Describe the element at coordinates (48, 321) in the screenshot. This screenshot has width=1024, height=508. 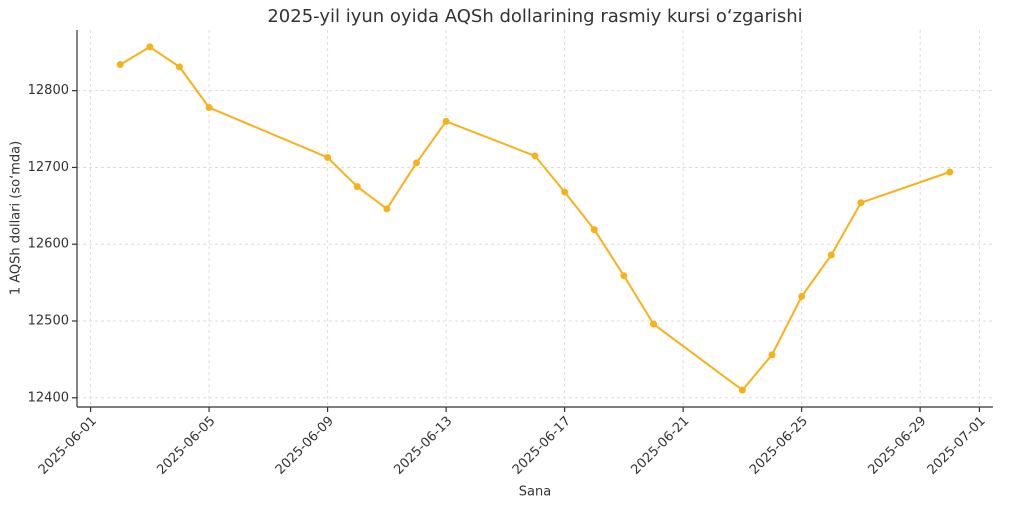
I see `y-tick-label: 12500` at that location.